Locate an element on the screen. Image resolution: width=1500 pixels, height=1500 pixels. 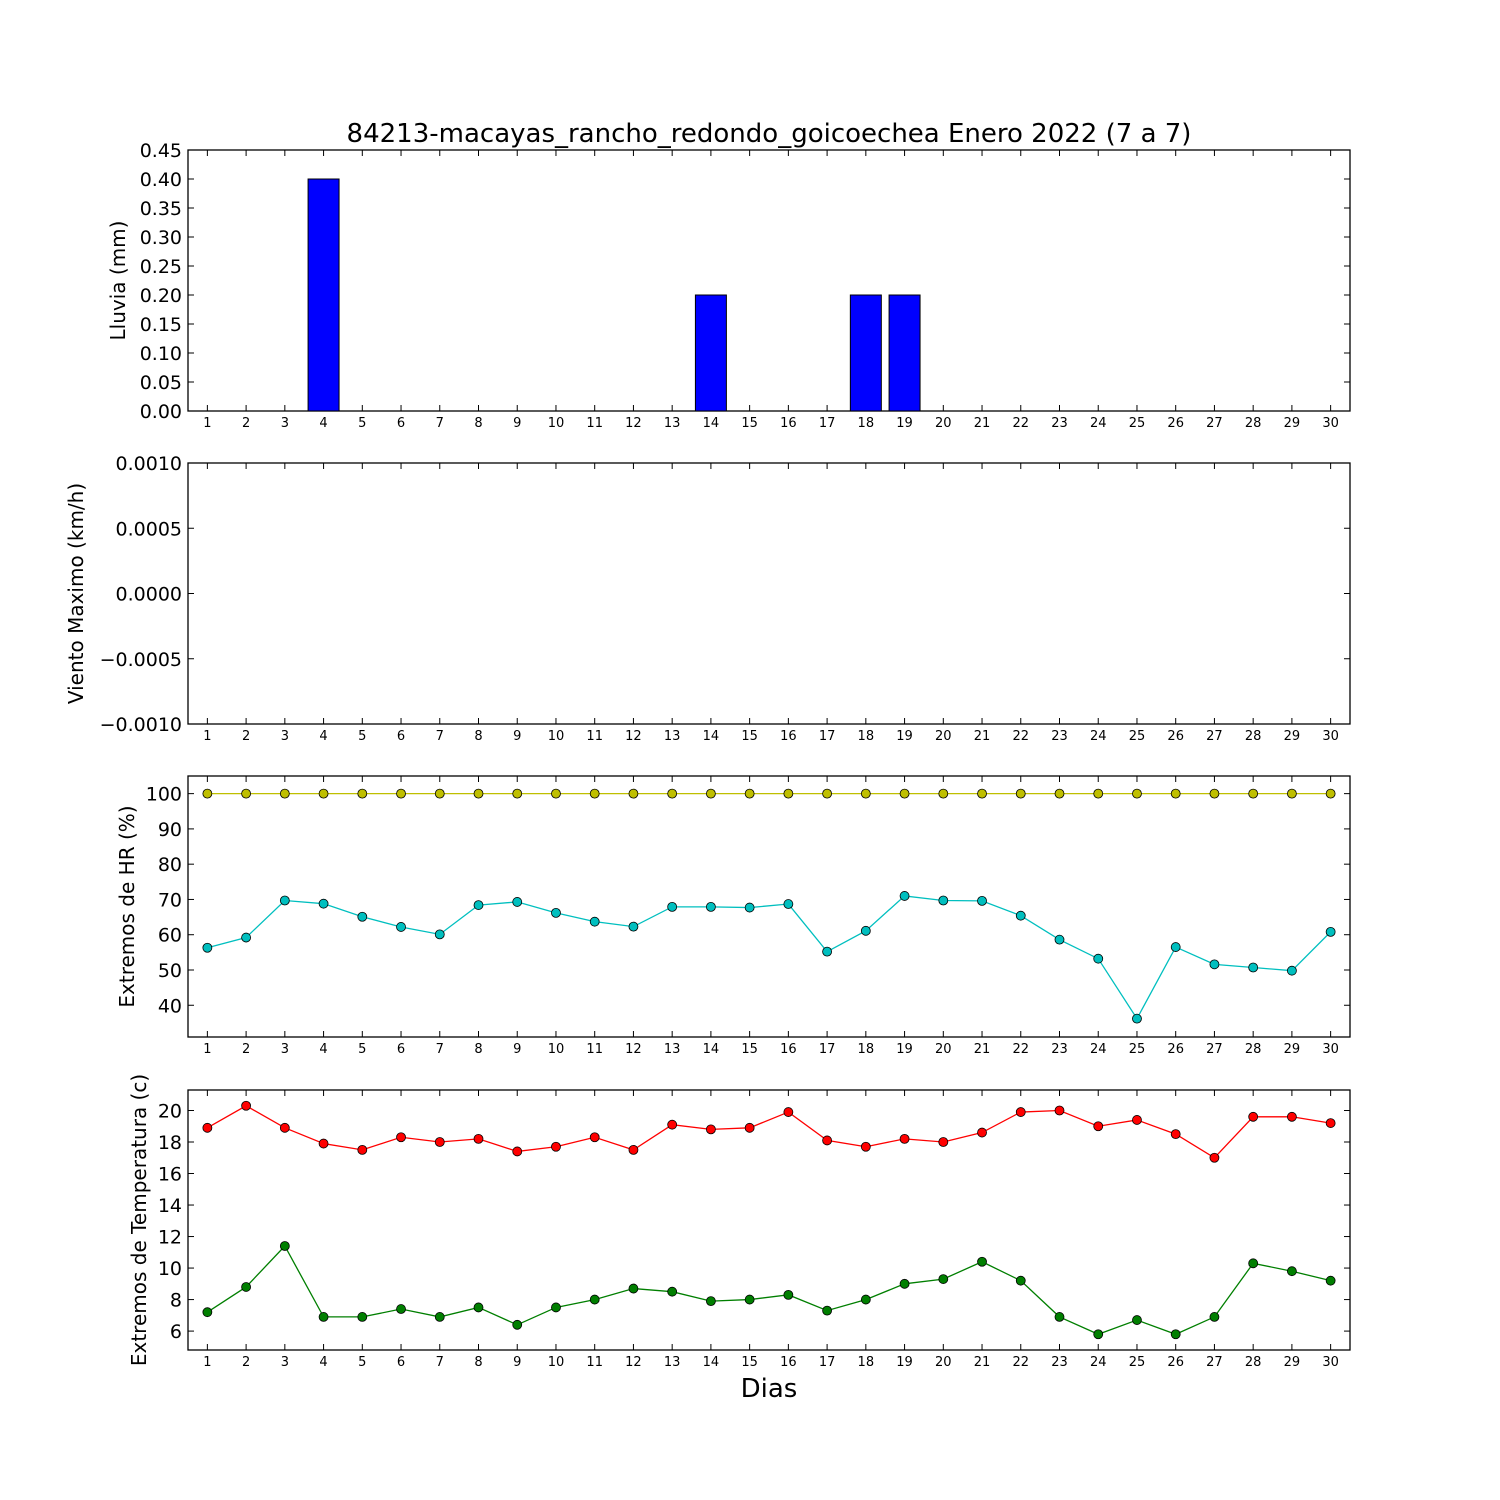
y-axis-label: Lluvia (mm) is located at coordinates (118, 281).